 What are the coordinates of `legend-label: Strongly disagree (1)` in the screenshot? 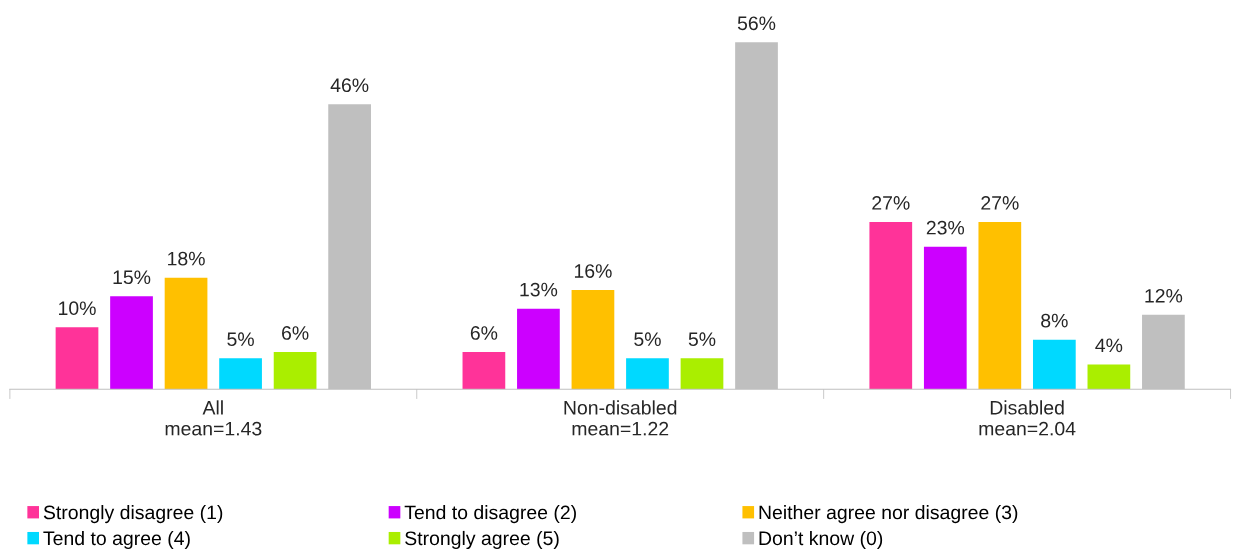 It's located at (133, 514).